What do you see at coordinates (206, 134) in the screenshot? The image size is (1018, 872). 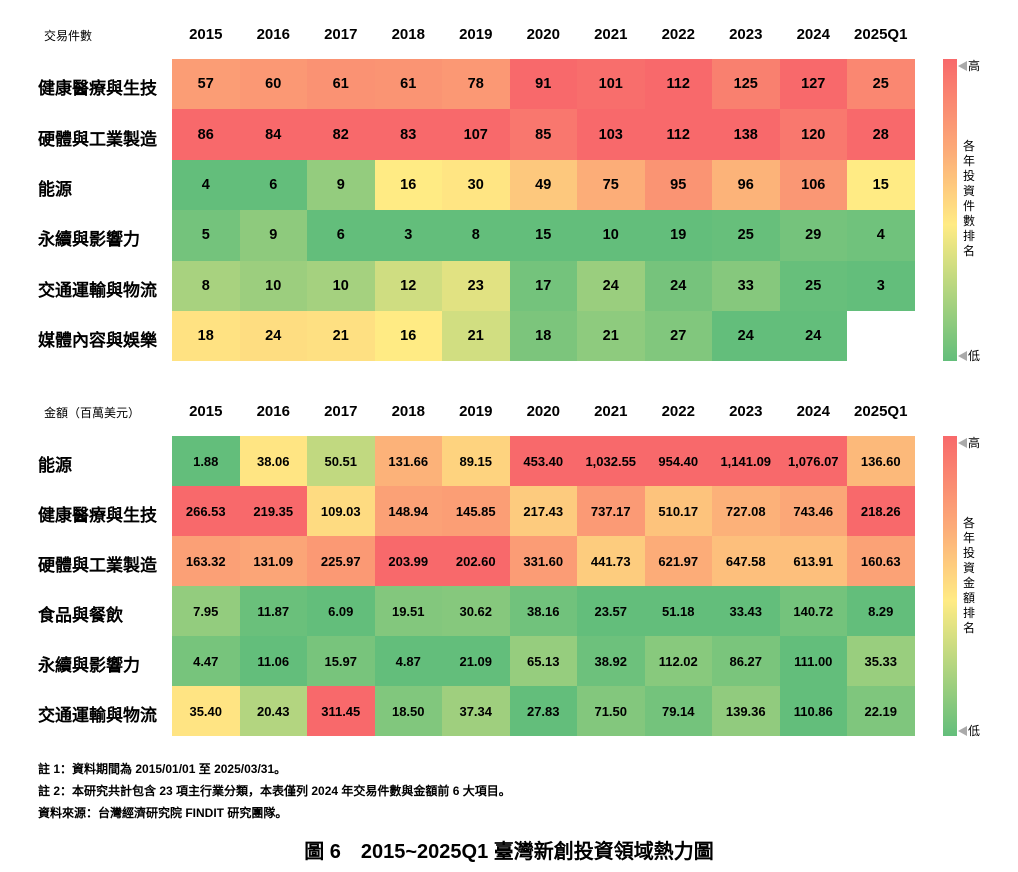 I see `heatmap-cell: 86` at bounding box center [206, 134].